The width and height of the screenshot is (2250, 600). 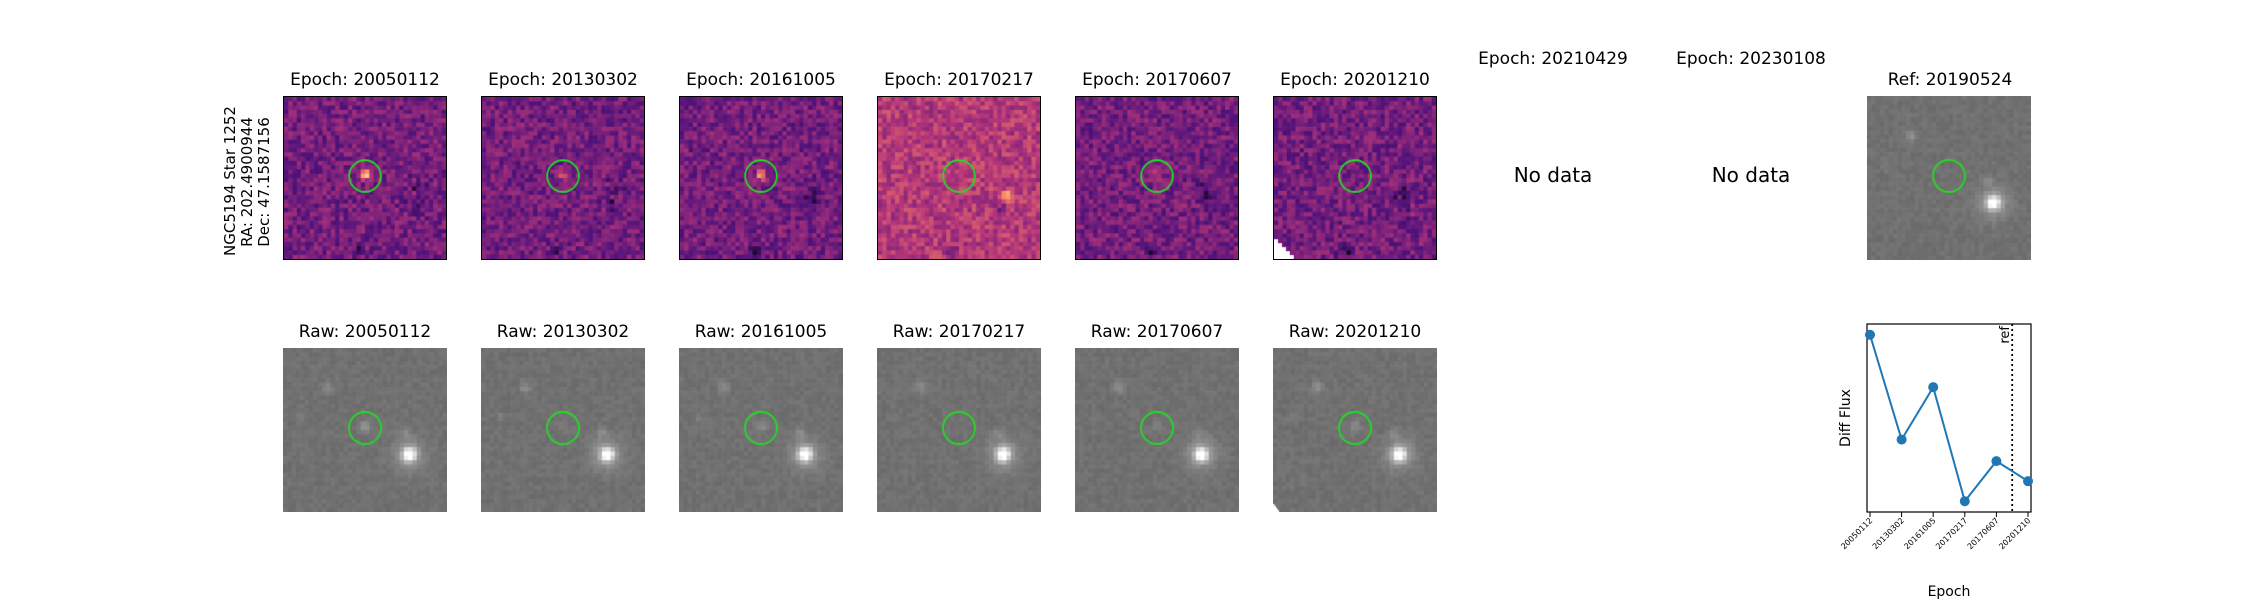 I want to click on x-tick-label-20170217: 20170217, so click(x=1951, y=533).